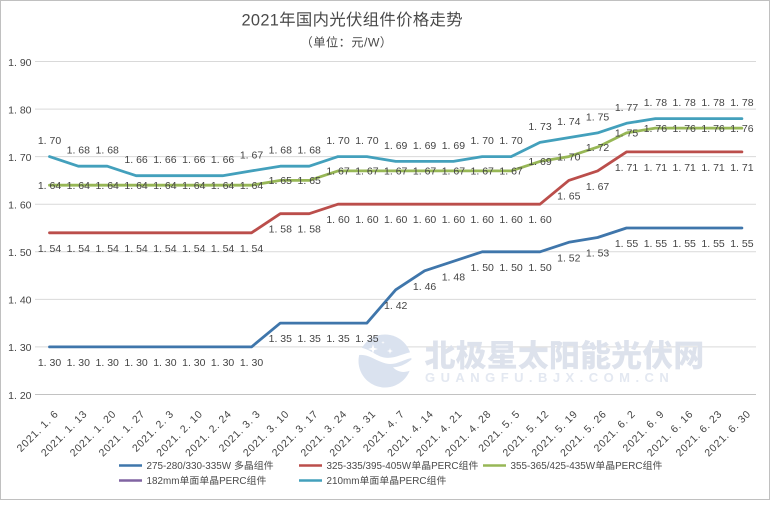 The width and height of the screenshot is (770, 505). Describe the element at coordinates (627, 108) in the screenshot. I see `svg-text: 1. 77` at that location.